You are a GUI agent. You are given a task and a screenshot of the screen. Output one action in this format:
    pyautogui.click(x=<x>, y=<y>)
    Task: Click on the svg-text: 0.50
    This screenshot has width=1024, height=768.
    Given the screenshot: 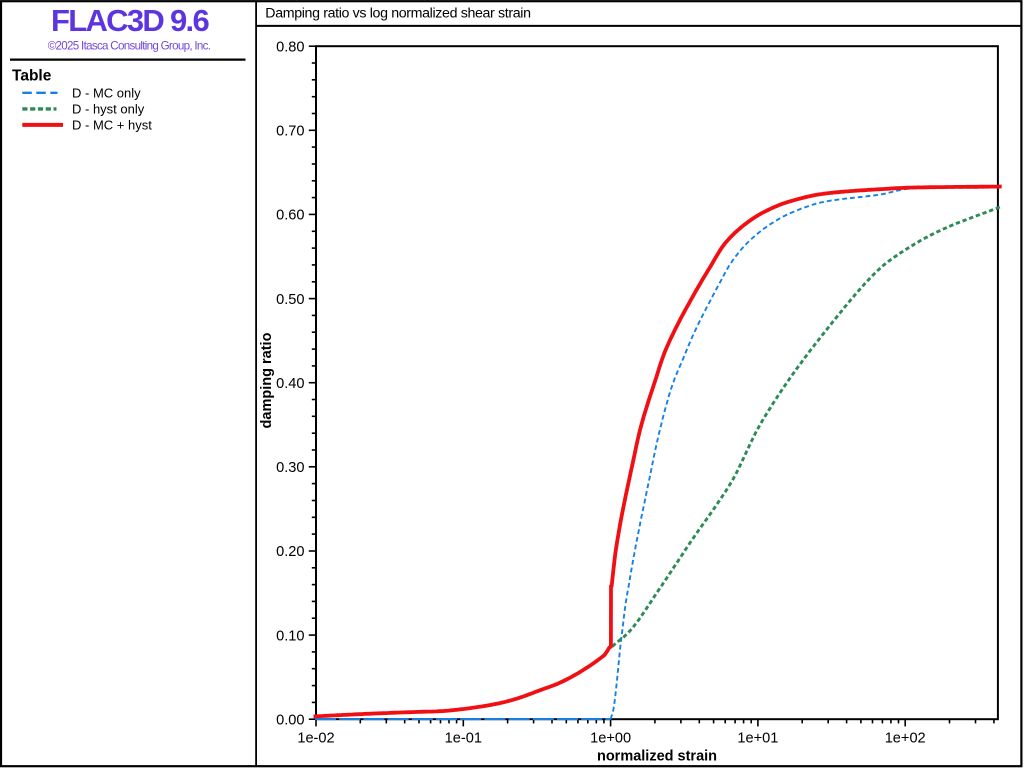 What is the action you would take?
    pyautogui.click(x=290, y=300)
    